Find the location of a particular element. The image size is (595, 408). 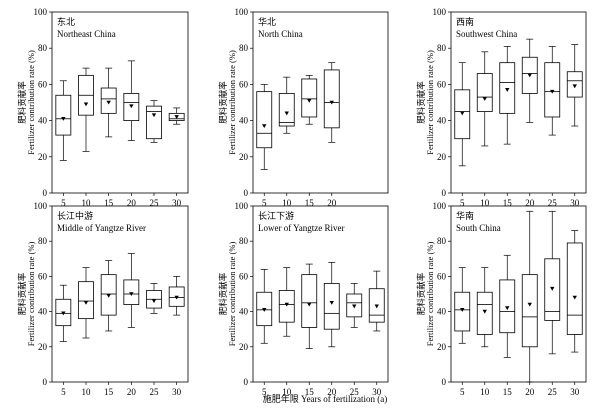

panel-4-title-en: Middle of Yangtze River is located at coordinates (101, 228).